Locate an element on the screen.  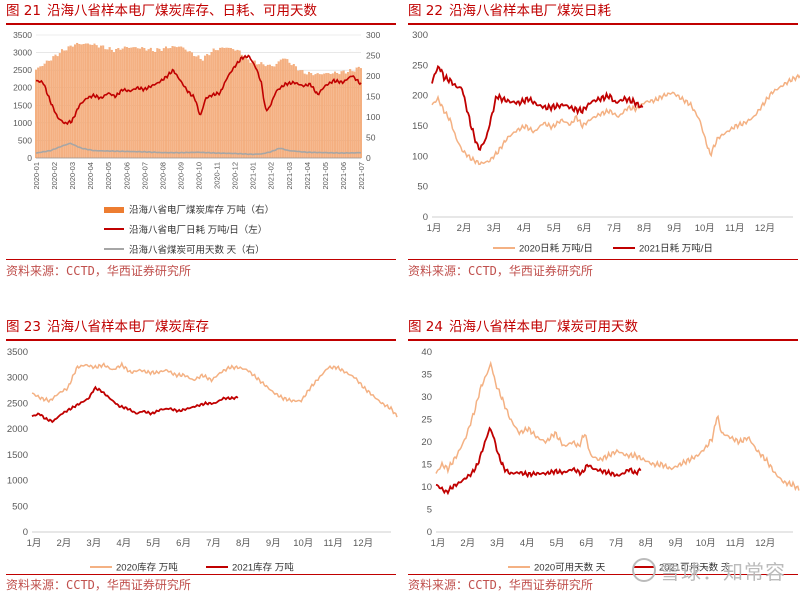
legend-consumption-label: 沿海八省电厂日耗 万吨/日（左） is located at coordinates (198, 230).